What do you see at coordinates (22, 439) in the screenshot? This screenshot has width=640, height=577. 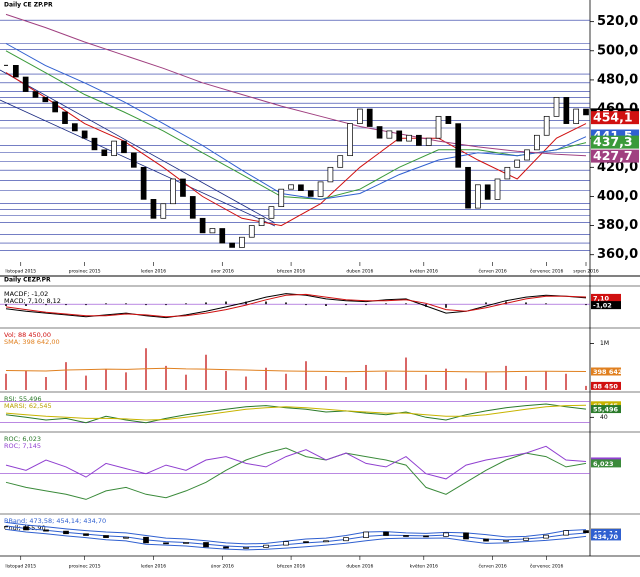 I see `legend-entry: ROC; 6,023` at bounding box center [22, 439].